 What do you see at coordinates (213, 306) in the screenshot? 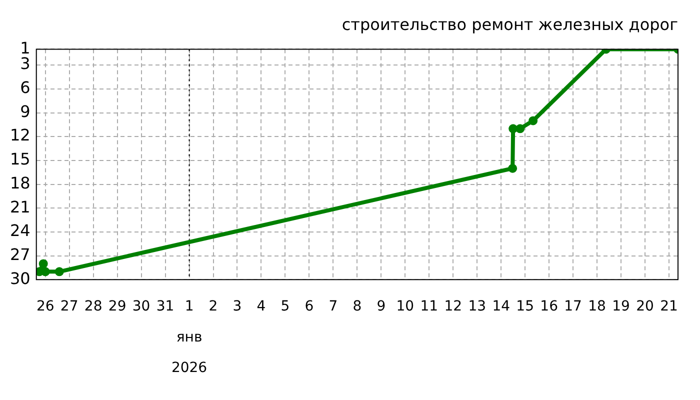
I see `x-tick-label: 2` at bounding box center [213, 306].